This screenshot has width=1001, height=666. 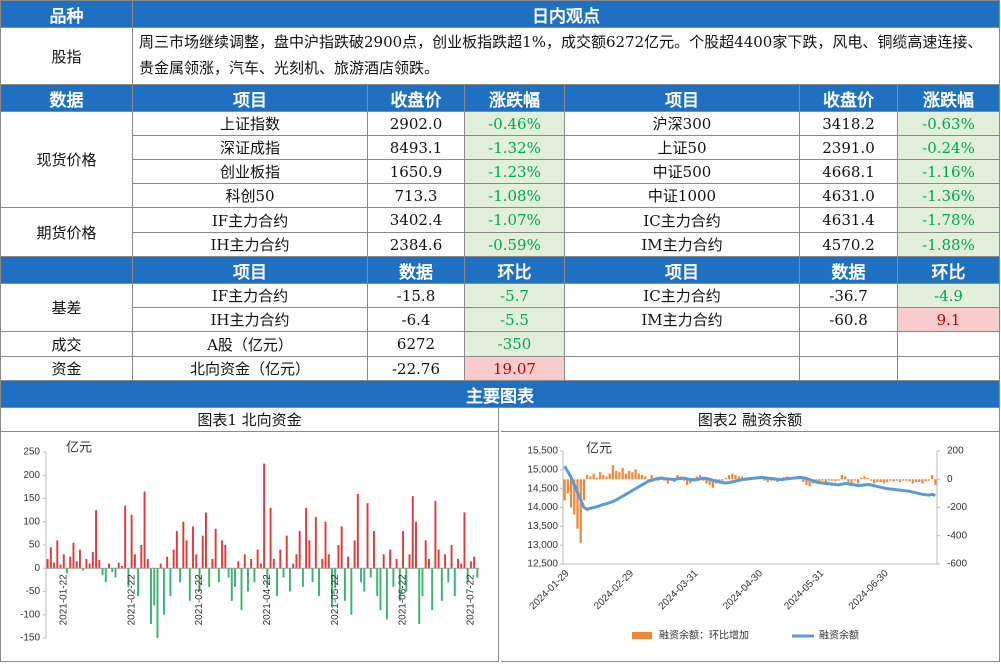 What do you see at coordinates (35, 545) in the screenshot?
I see `y-tick-label: 50` at bounding box center [35, 545].